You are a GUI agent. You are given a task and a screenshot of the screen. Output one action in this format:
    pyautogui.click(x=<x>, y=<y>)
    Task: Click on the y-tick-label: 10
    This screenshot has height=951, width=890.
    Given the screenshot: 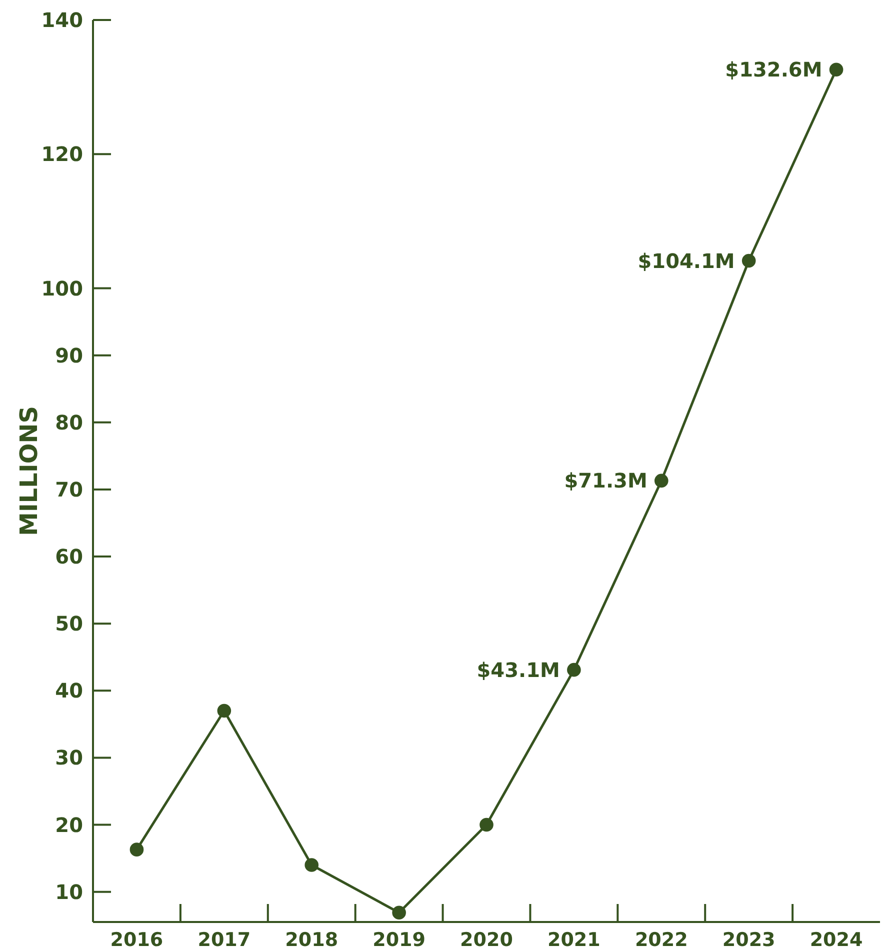 What is the action you would take?
    pyautogui.click(x=69, y=892)
    